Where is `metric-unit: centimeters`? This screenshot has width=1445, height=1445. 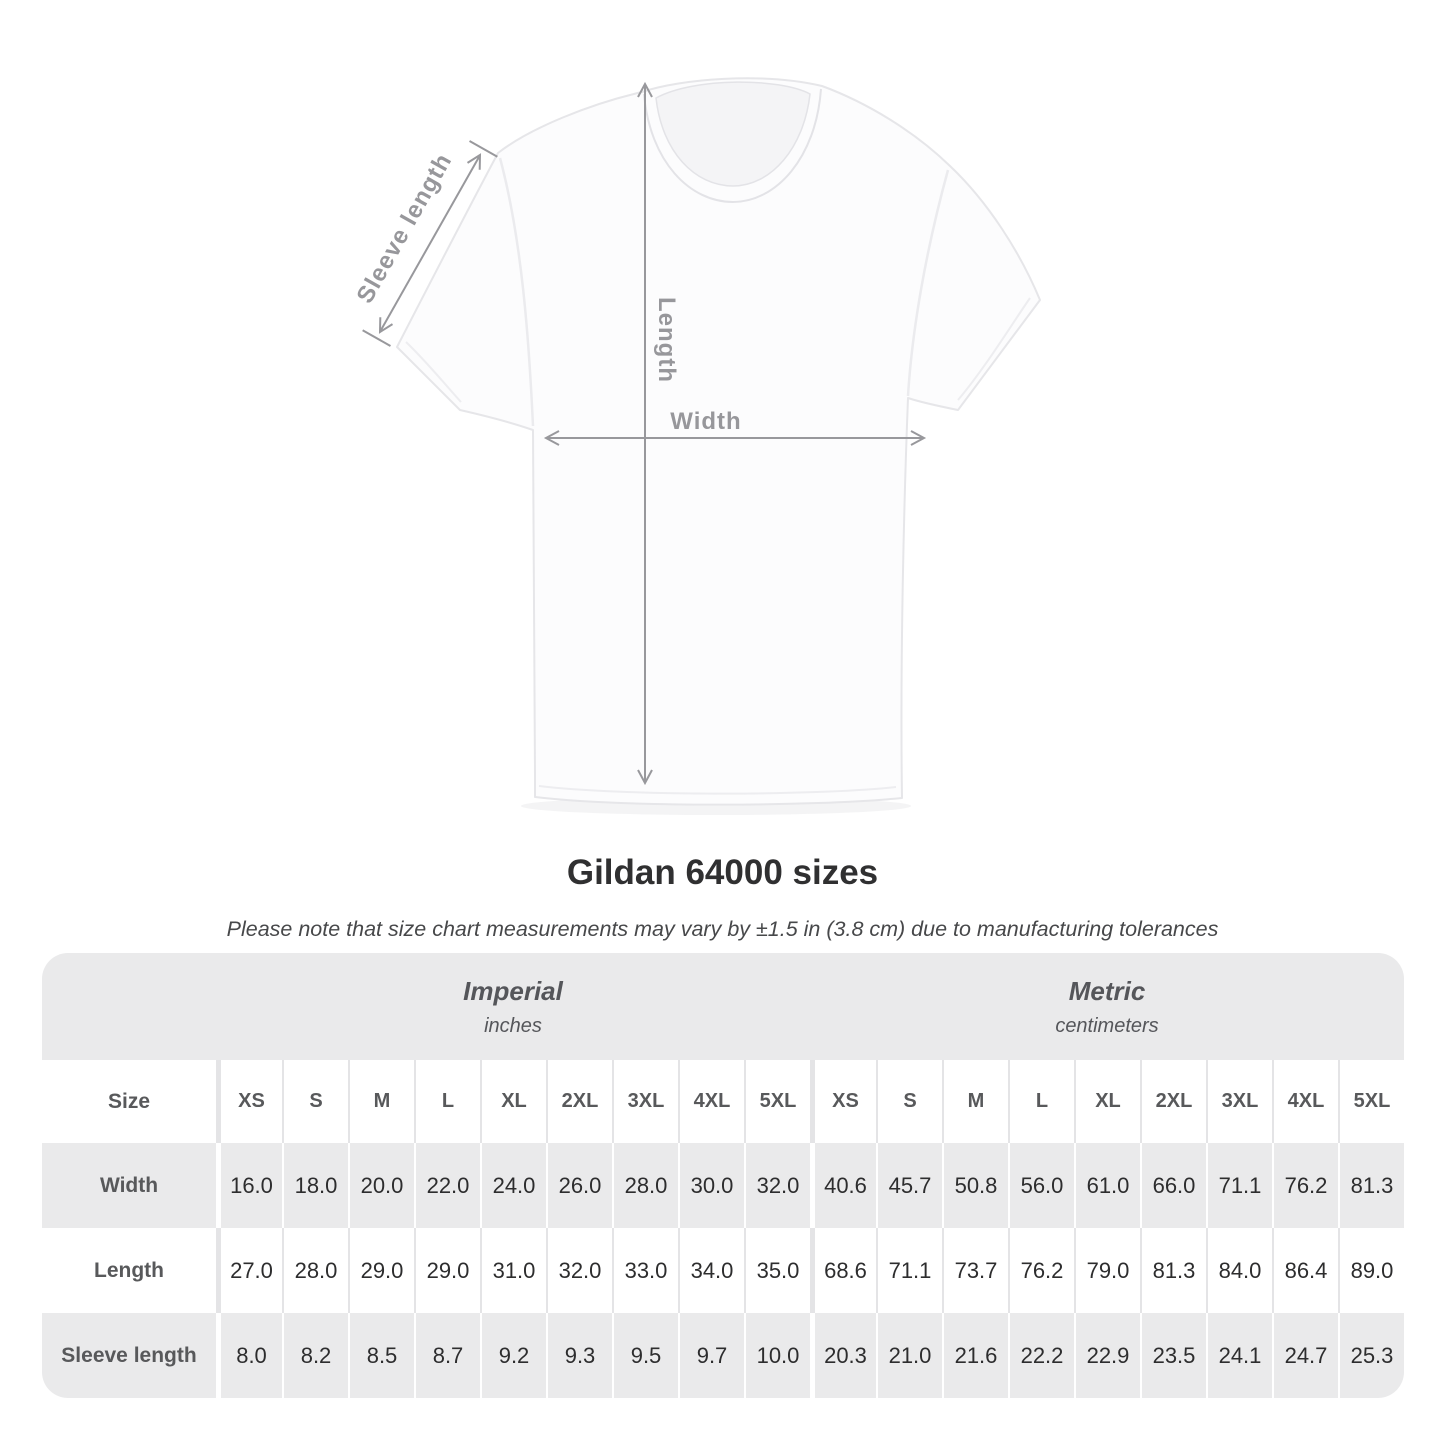 metric-unit: centimeters is located at coordinates (1107, 1025).